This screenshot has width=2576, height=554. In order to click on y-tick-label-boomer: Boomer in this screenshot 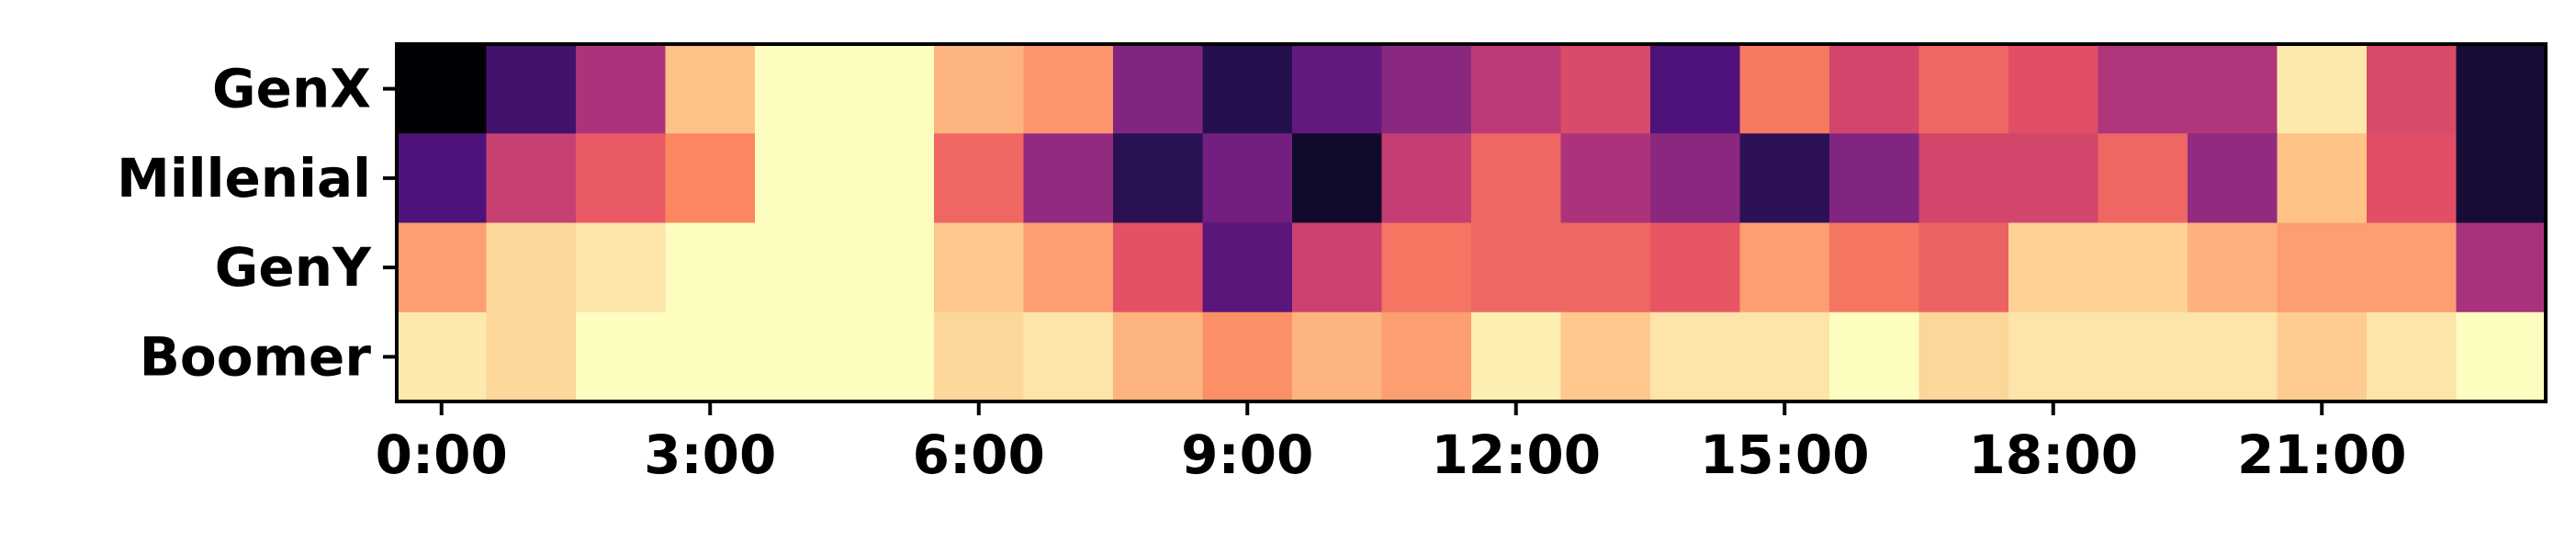, I will do `click(256, 356)`.